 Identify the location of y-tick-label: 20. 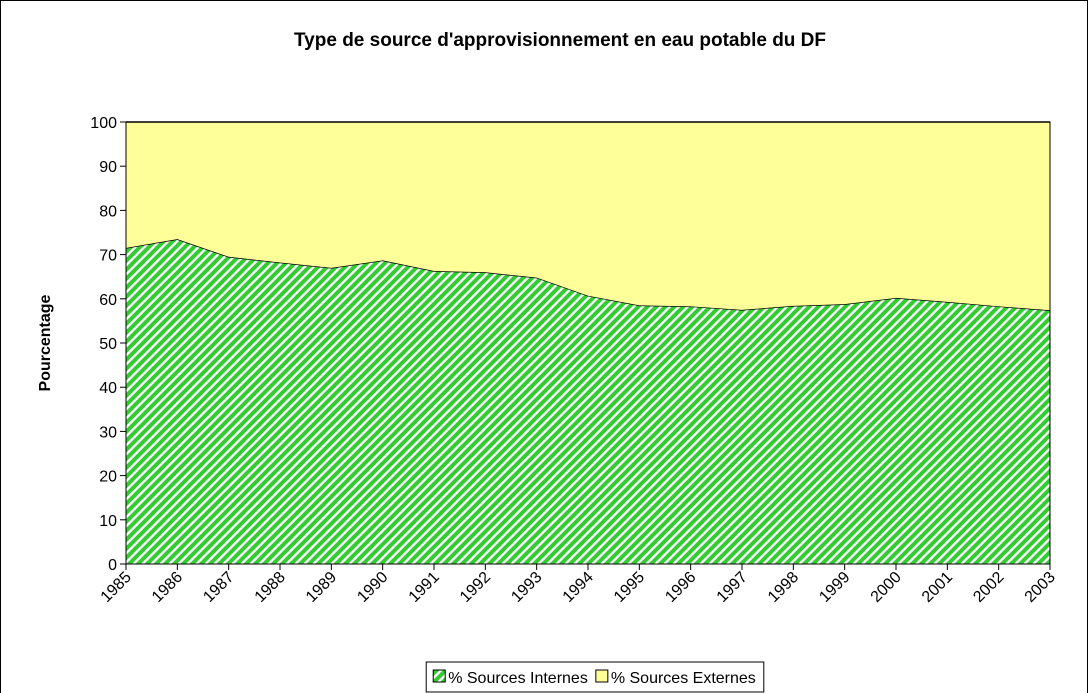
(108, 477).